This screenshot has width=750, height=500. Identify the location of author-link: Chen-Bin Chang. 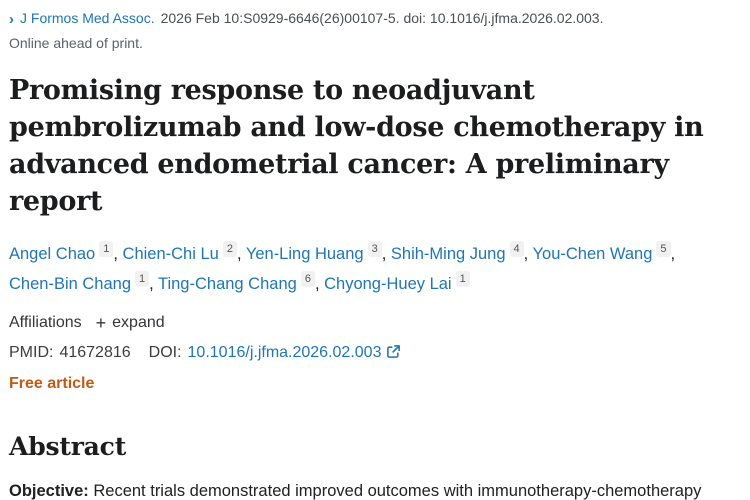
(70, 284).